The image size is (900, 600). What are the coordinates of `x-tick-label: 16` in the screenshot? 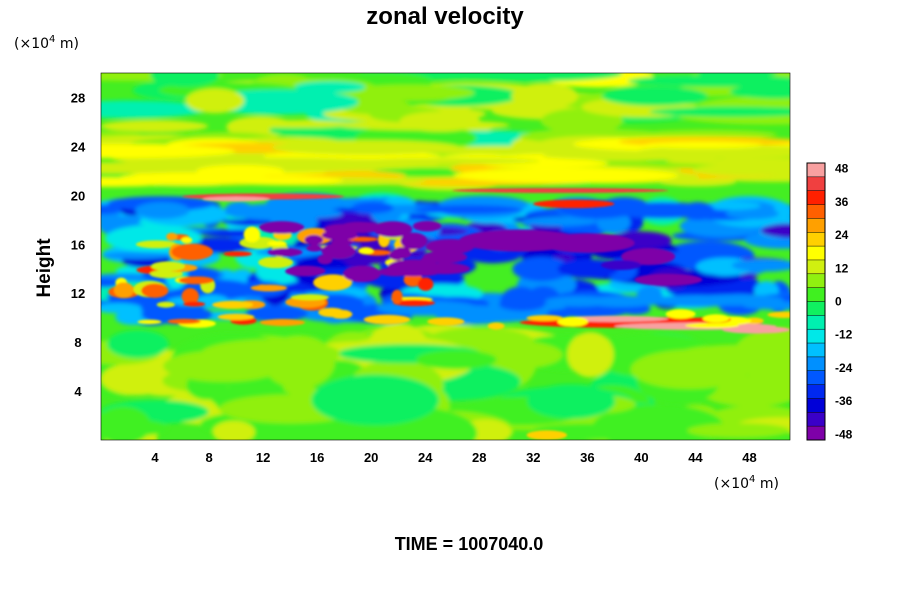 It's located at (317, 457).